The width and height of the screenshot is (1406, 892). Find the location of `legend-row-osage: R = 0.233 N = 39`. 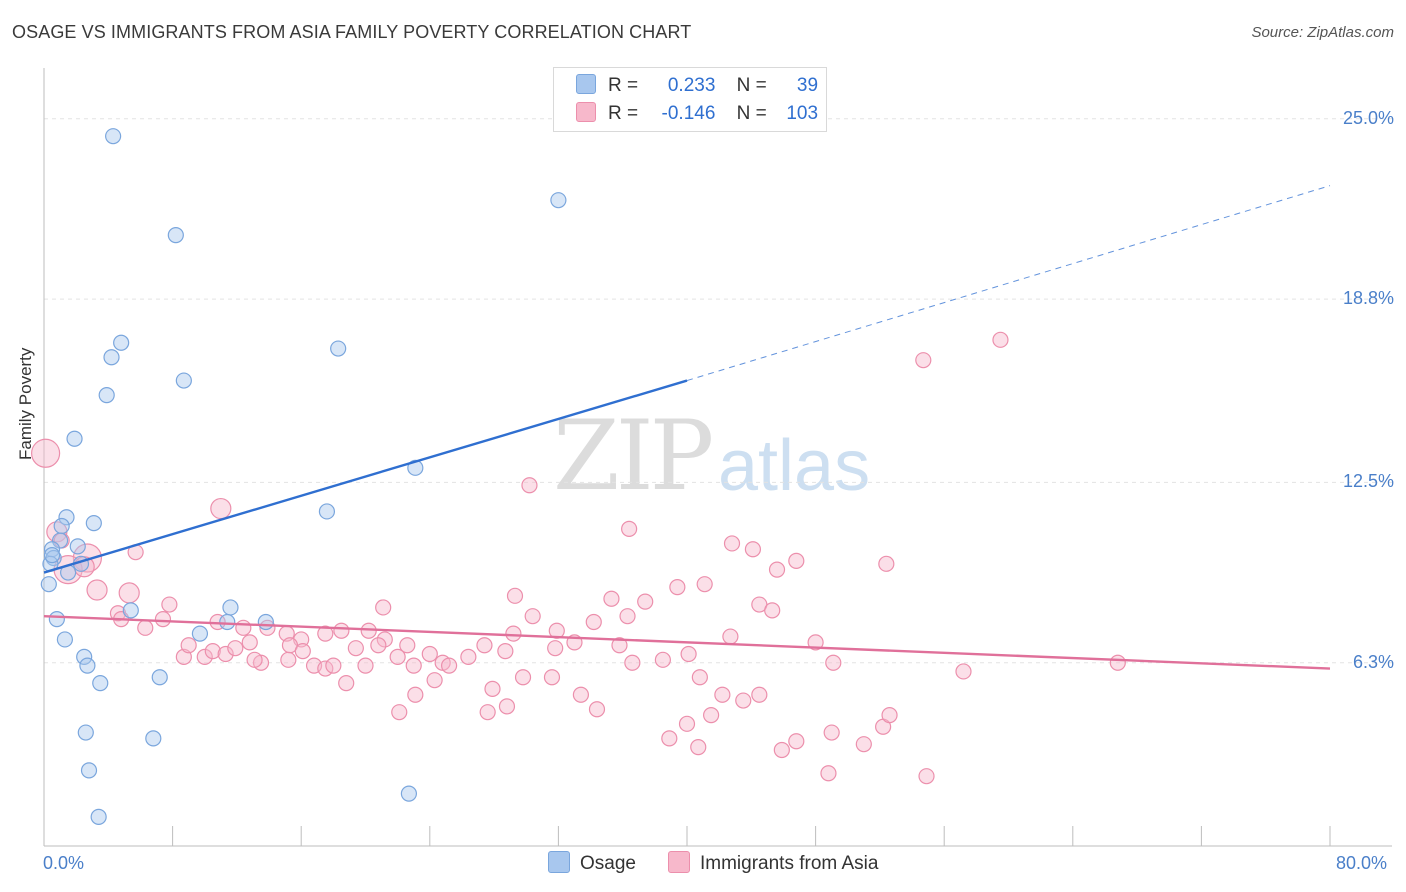

legend-row-osage: R = 0.233 N = 39 is located at coordinates (697, 86).